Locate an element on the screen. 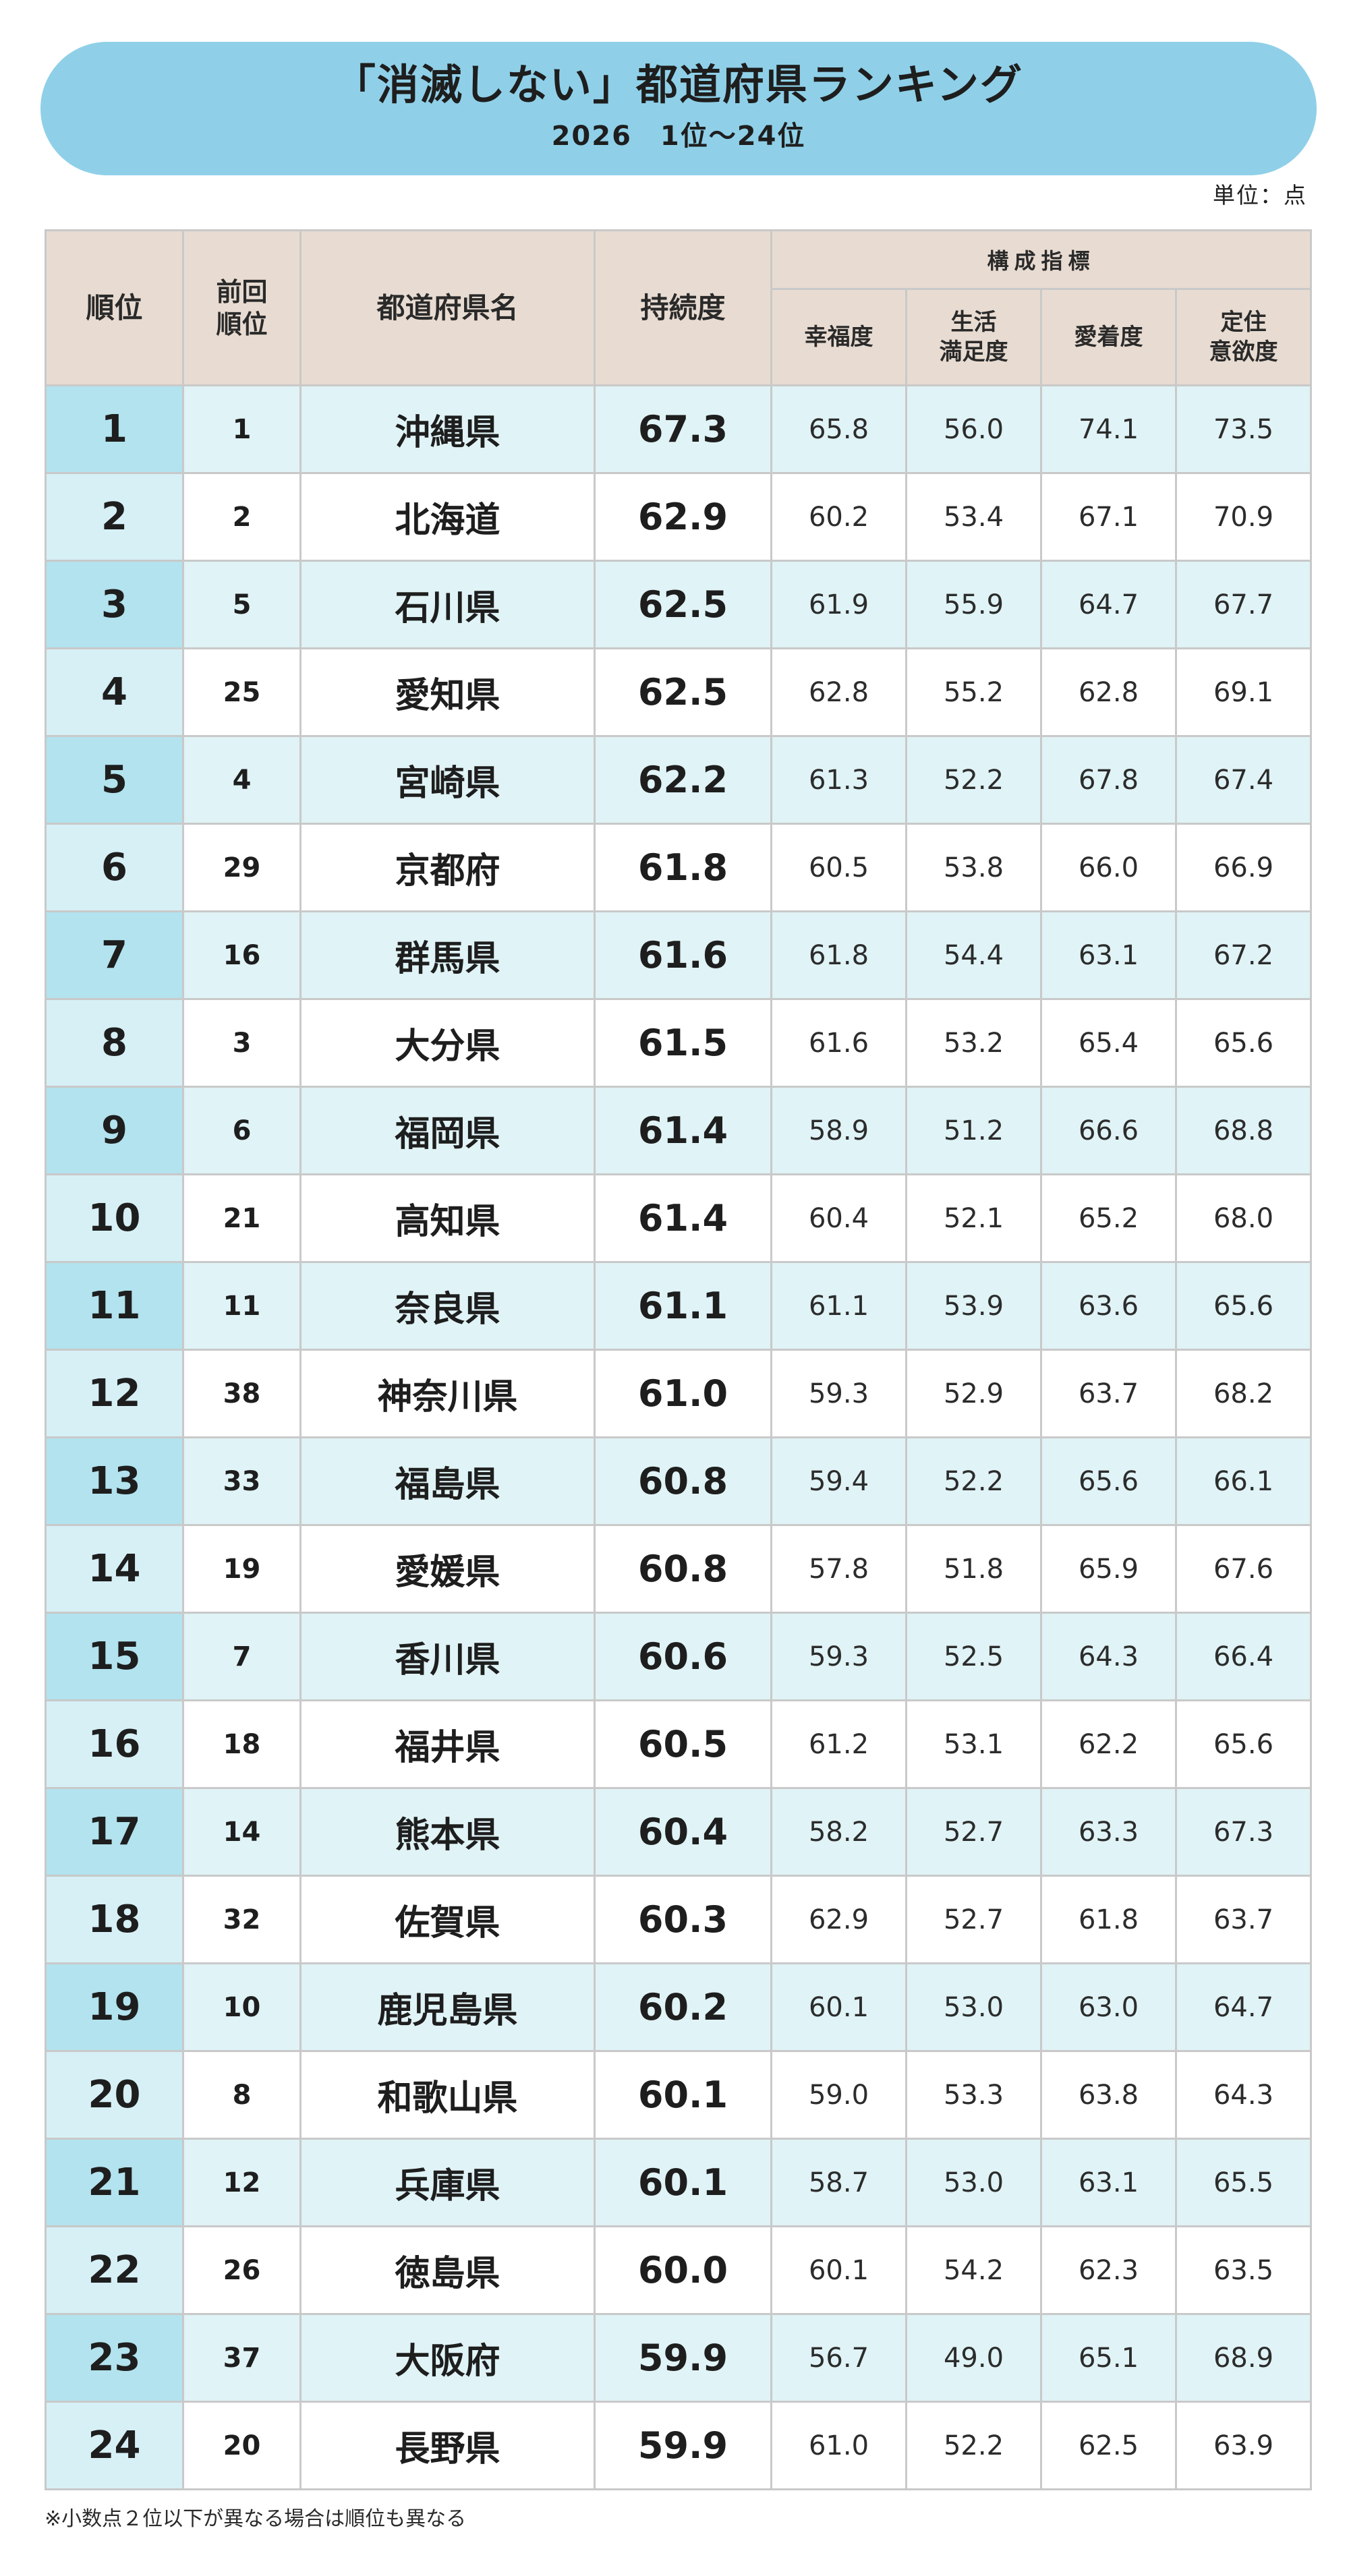  happiness-cell: 58.9 is located at coordinates (838, 1131).